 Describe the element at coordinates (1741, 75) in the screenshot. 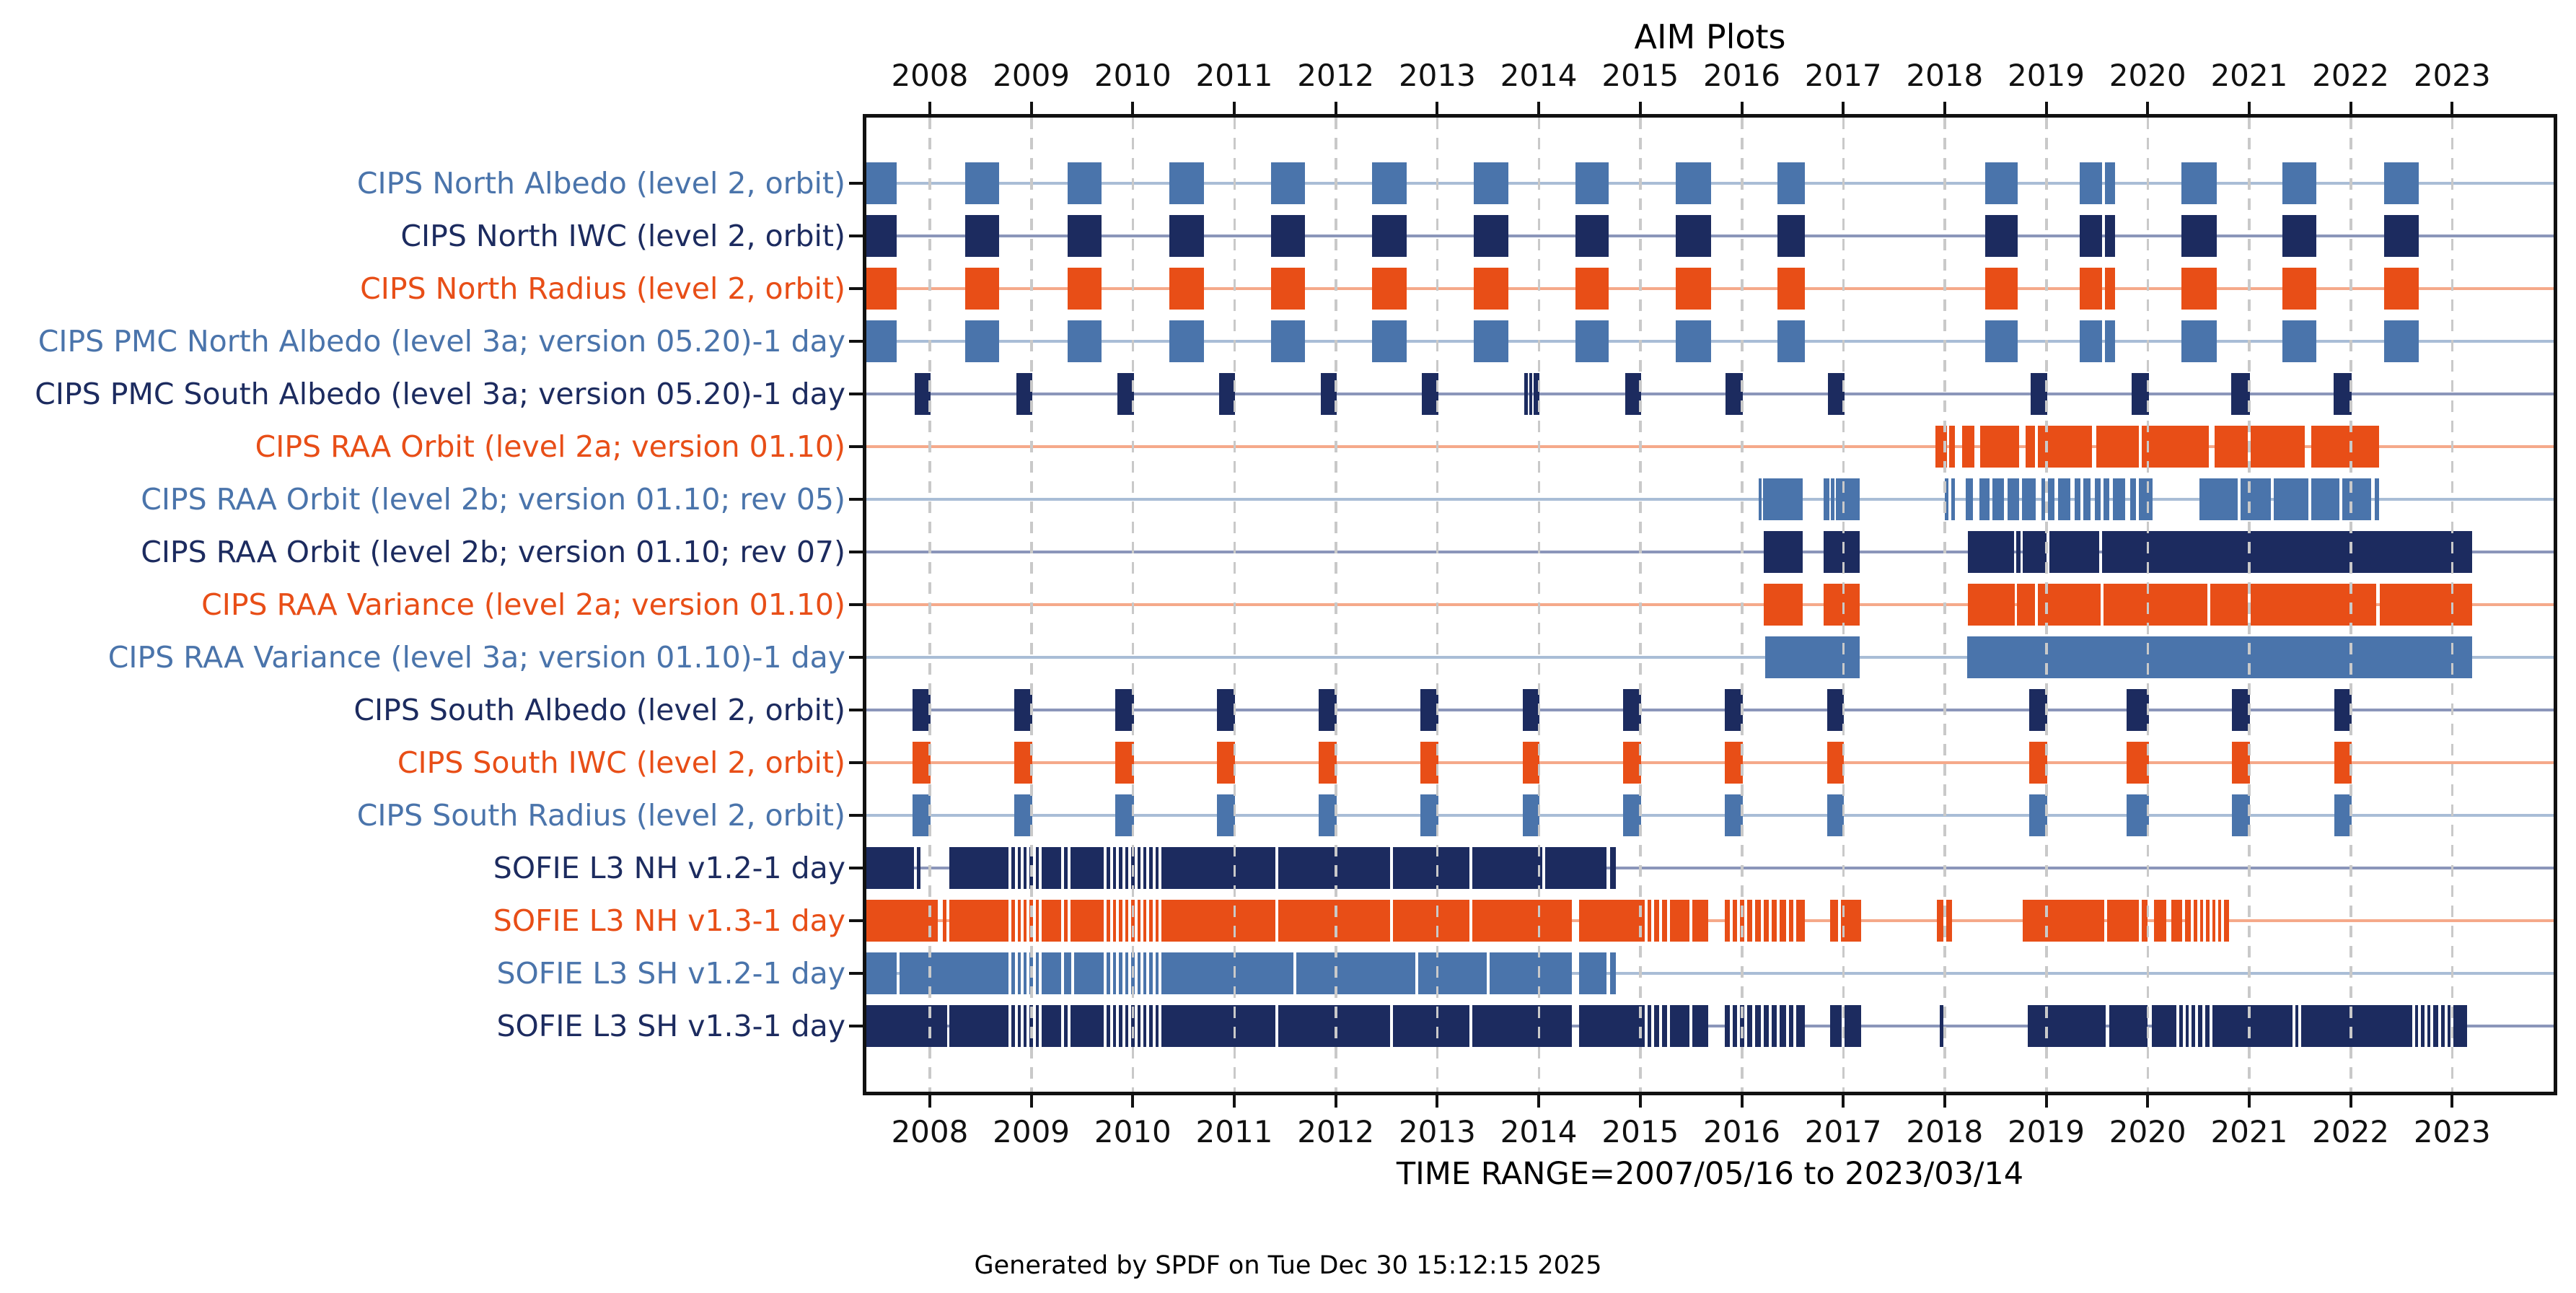

I see `top-year-label: 2016` at that location.